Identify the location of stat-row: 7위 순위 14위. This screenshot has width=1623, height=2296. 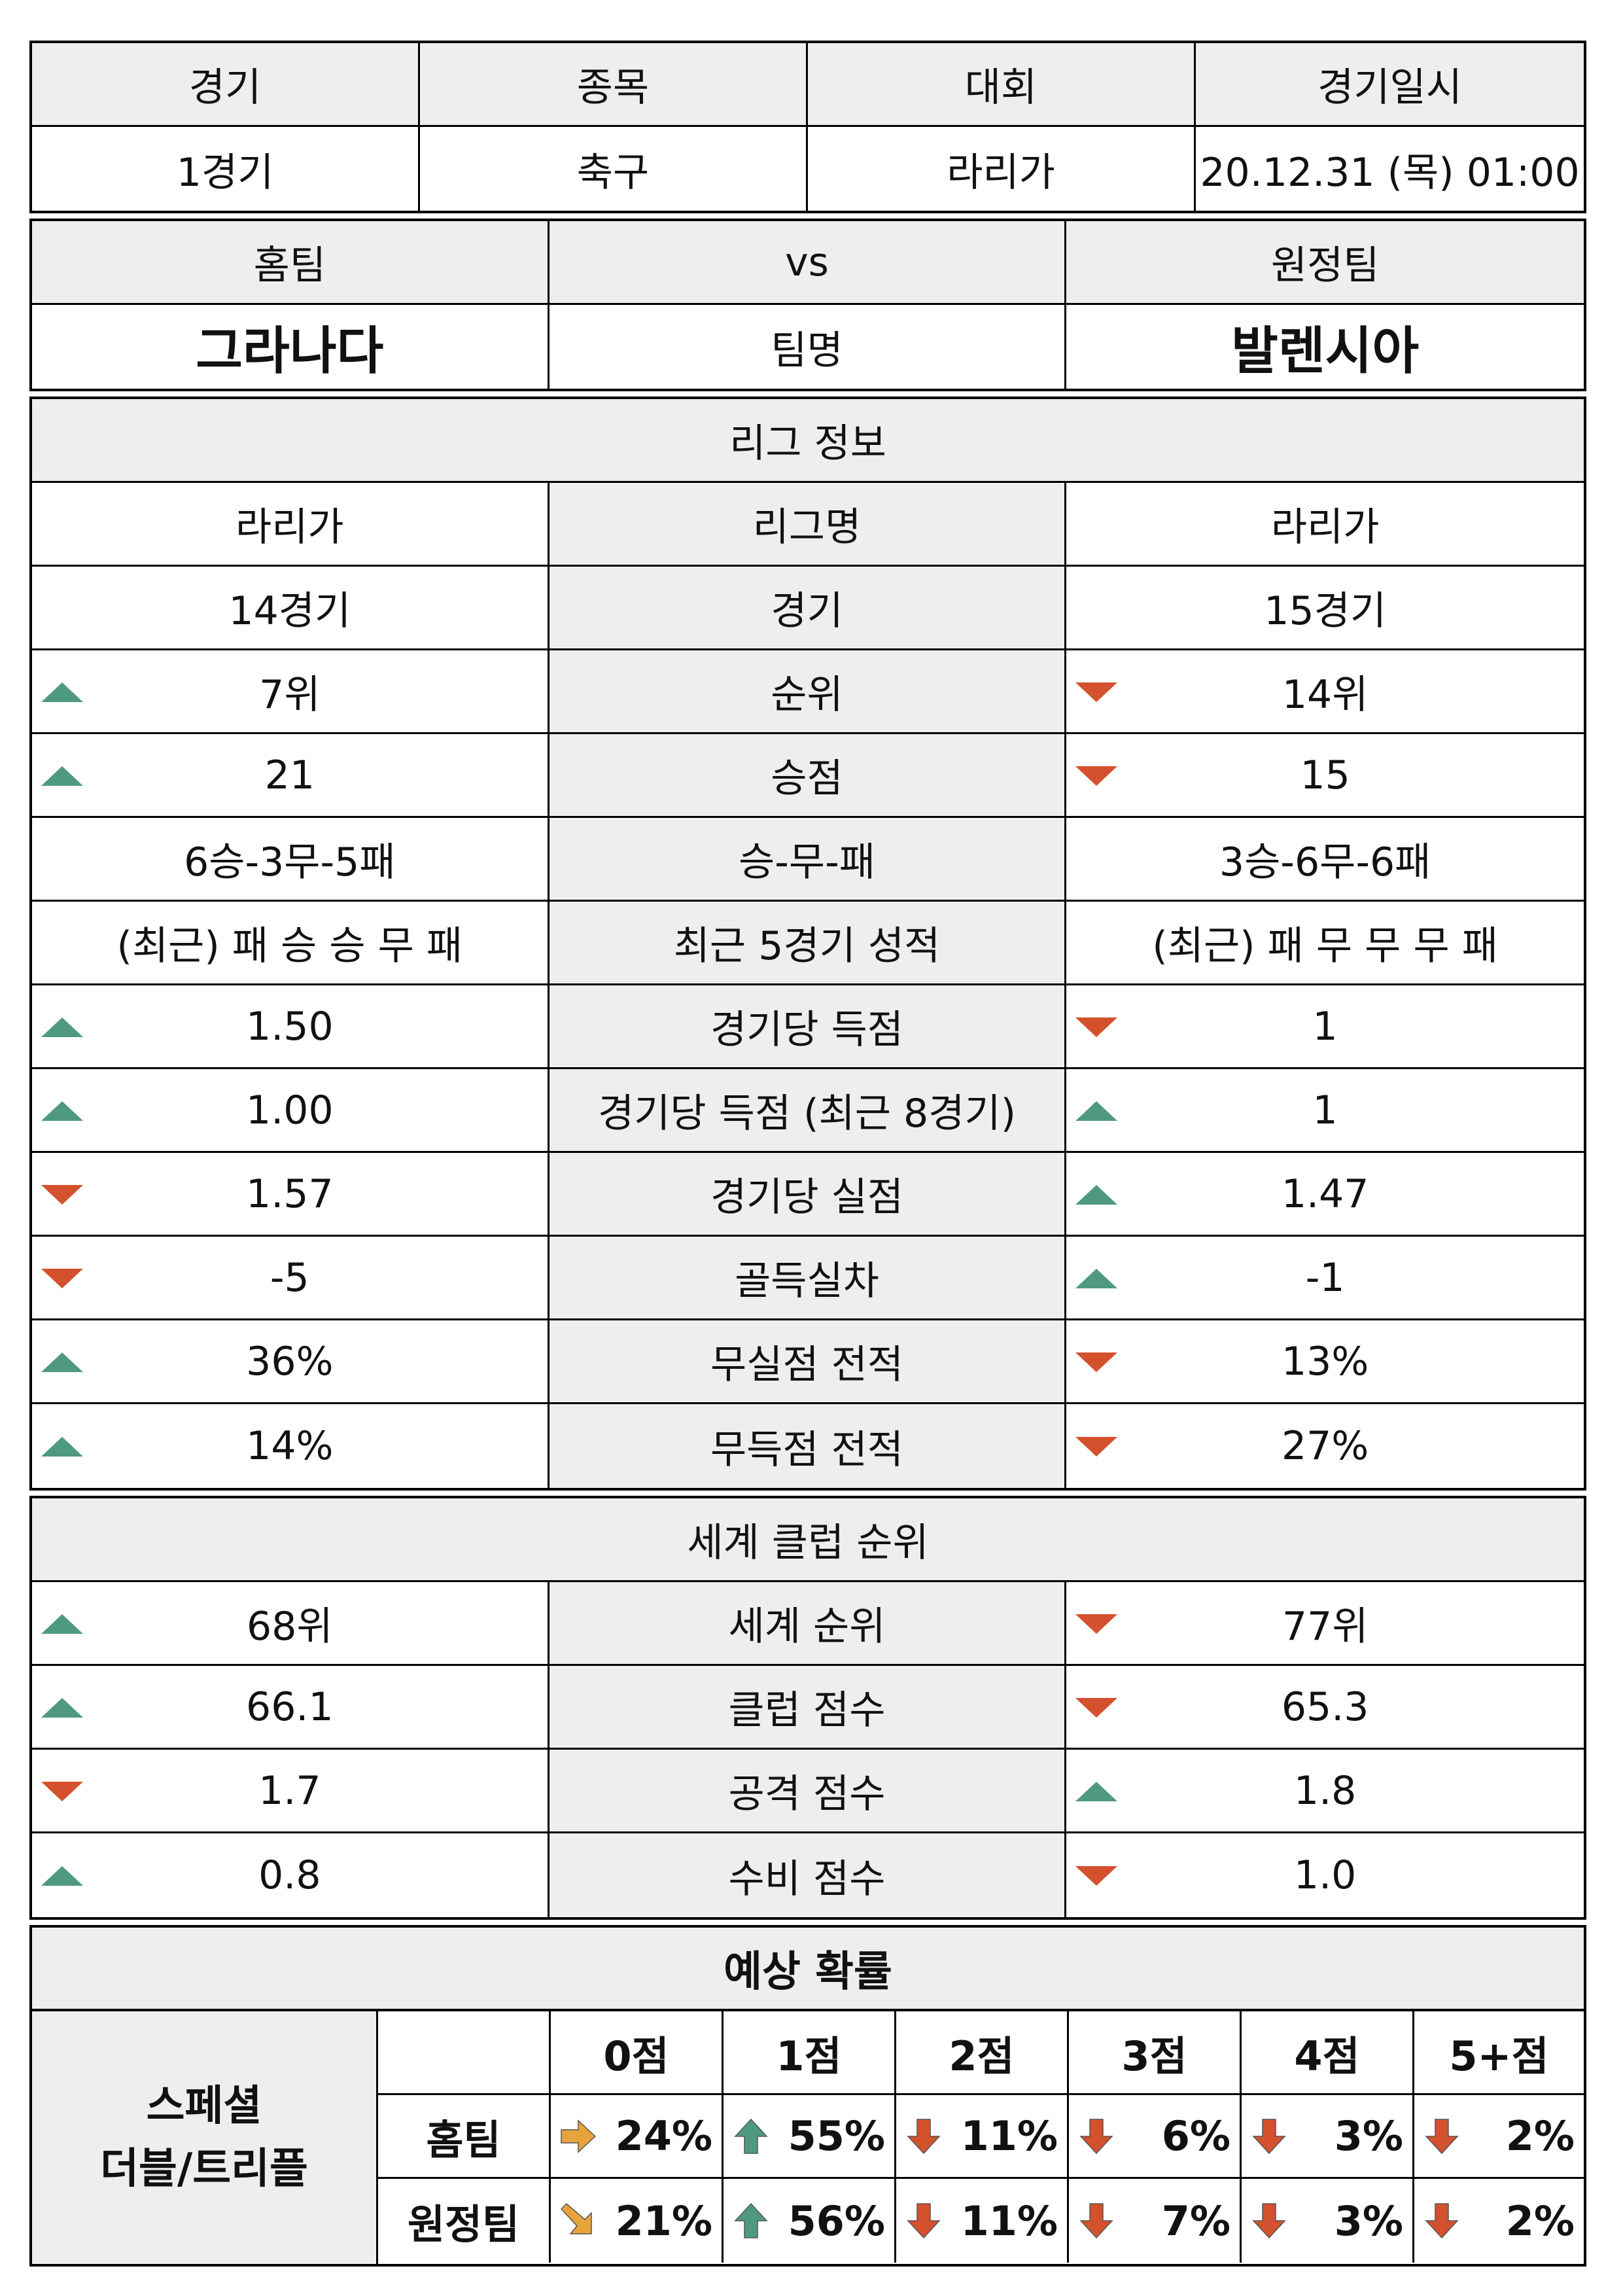
(808, 692).